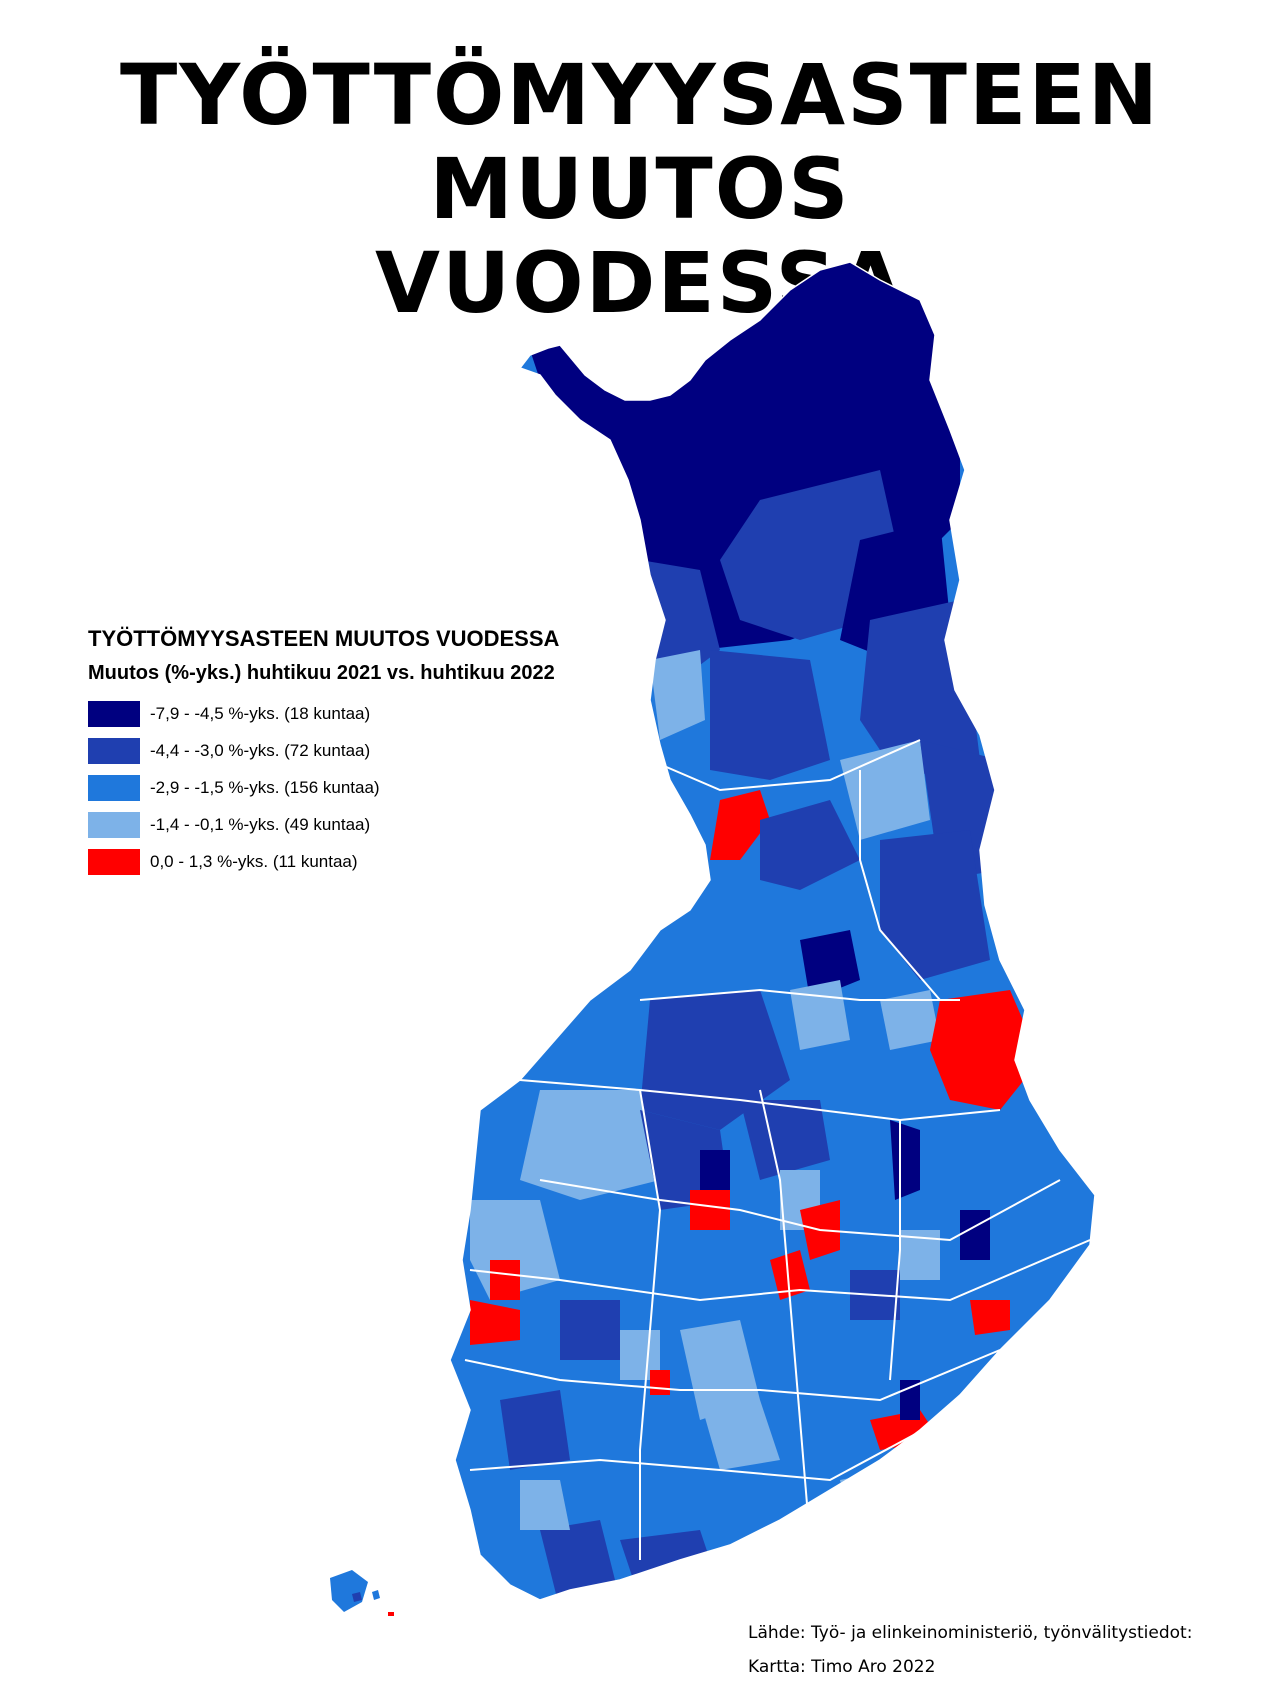 The image size is (1280, 1707). Describe the element at coordinates (677, 695) in the screenshot. I see `region-oulu-west` at that location.